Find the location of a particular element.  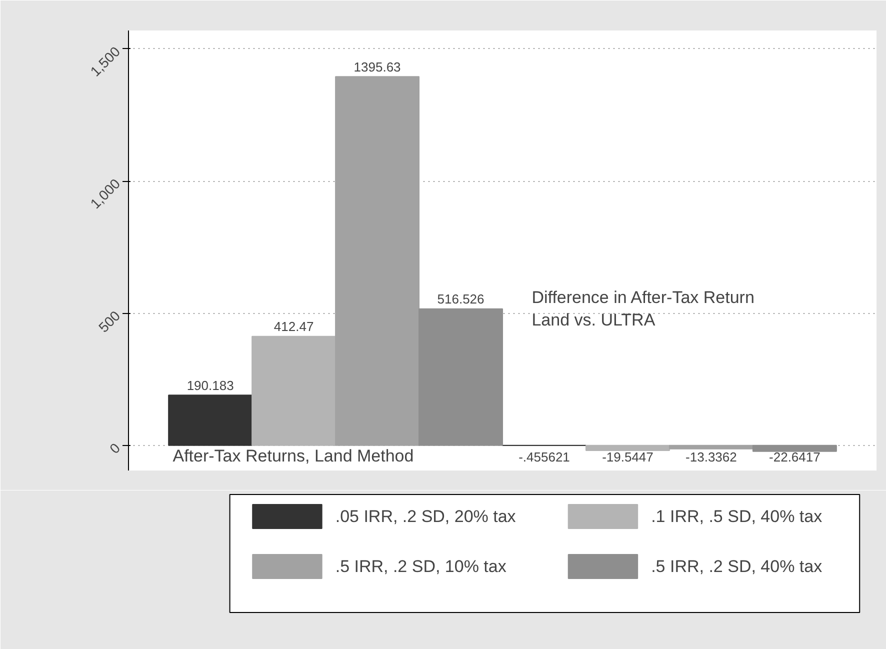

data-label: -22.6417 is located at coordinates (794, 456).